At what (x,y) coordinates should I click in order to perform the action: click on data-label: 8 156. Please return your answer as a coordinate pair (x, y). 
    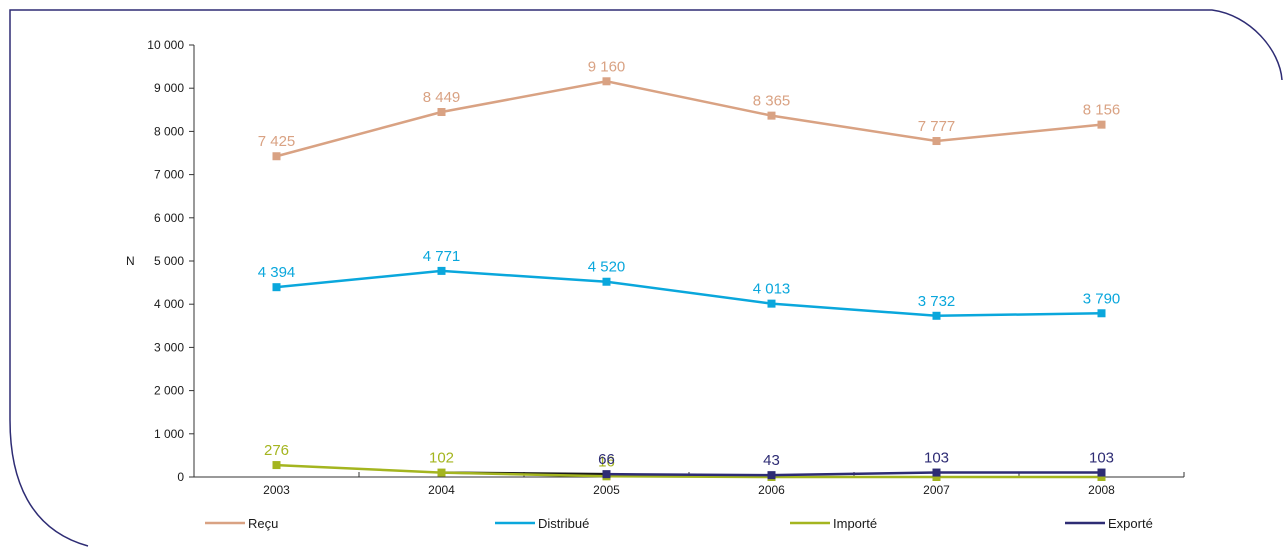
    Looking at the image, I should click on (1102, 110).